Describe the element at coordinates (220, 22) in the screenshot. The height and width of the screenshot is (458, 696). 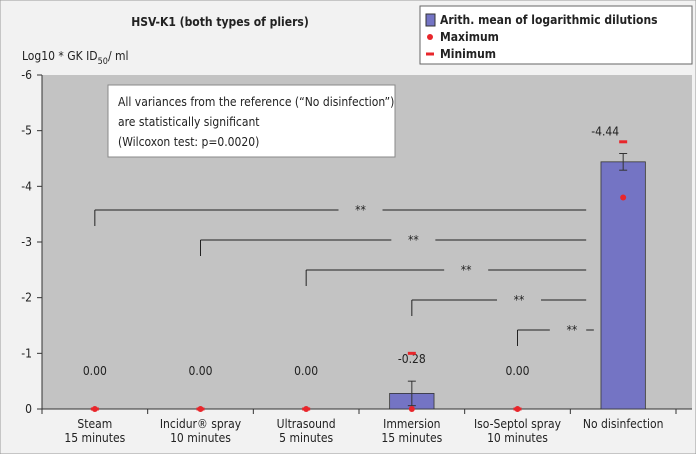
I see `chart-title: HSV-K1 (both types of pliers)` at that location.